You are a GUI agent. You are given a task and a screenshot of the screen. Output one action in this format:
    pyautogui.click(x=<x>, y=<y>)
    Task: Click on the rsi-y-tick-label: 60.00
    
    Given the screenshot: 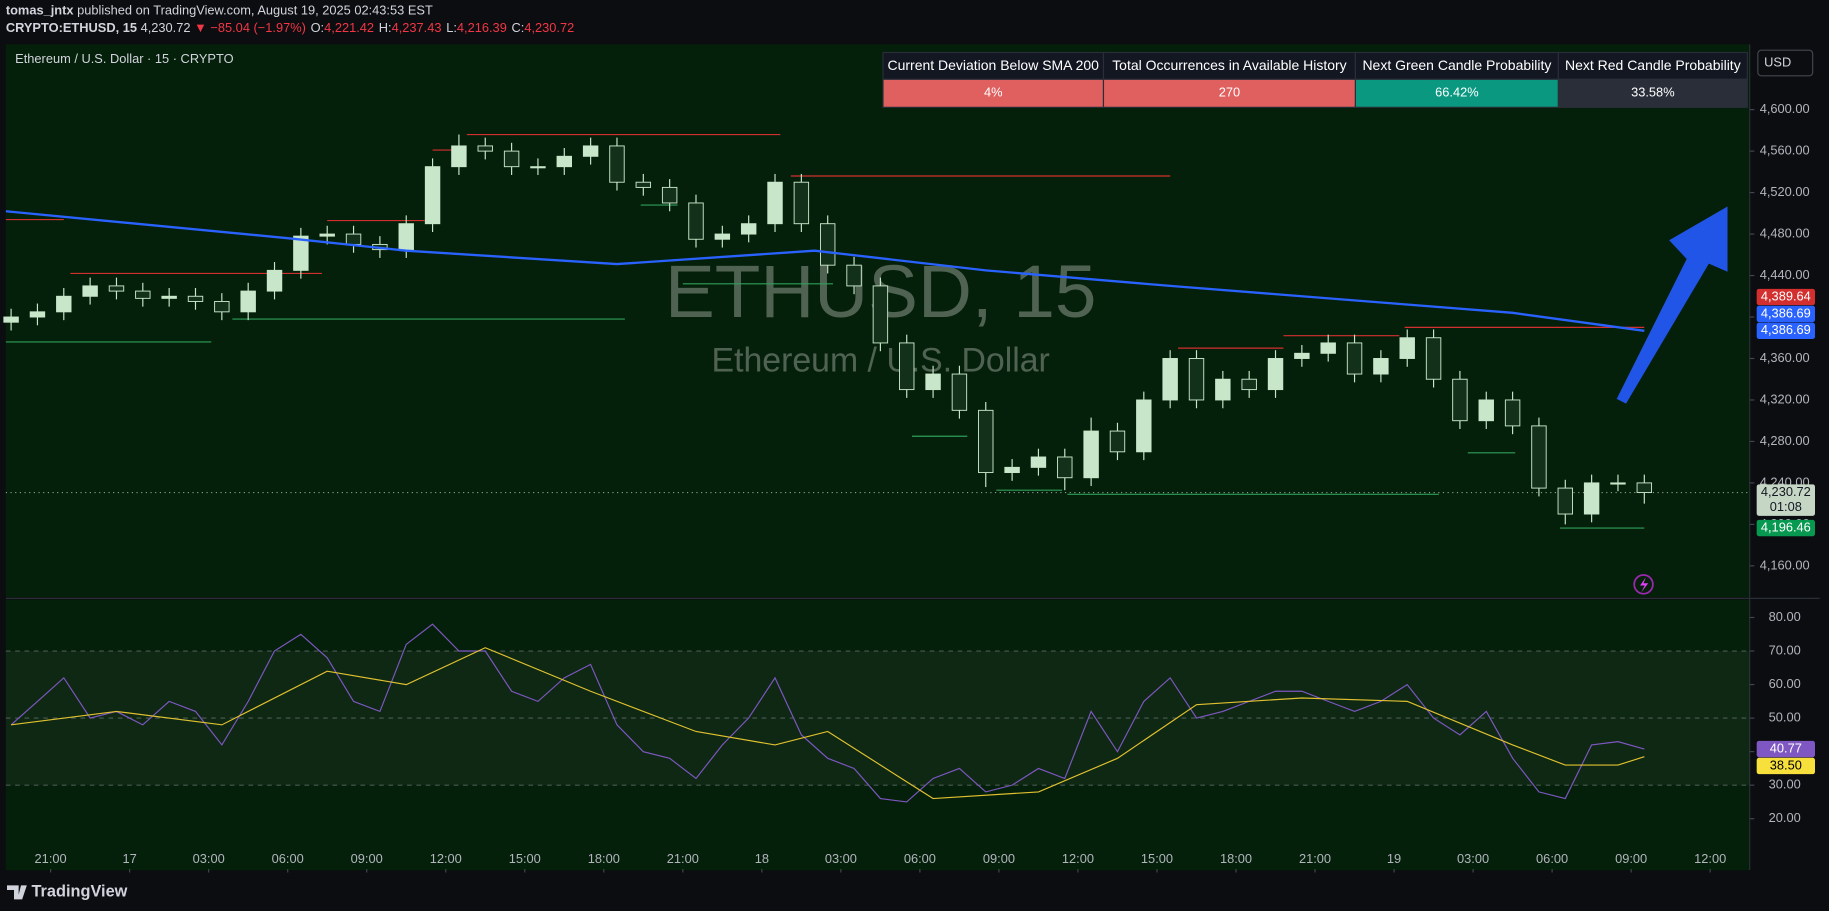 What is the action you would take?
    pyautogui.click(x=1785, y=683)
    